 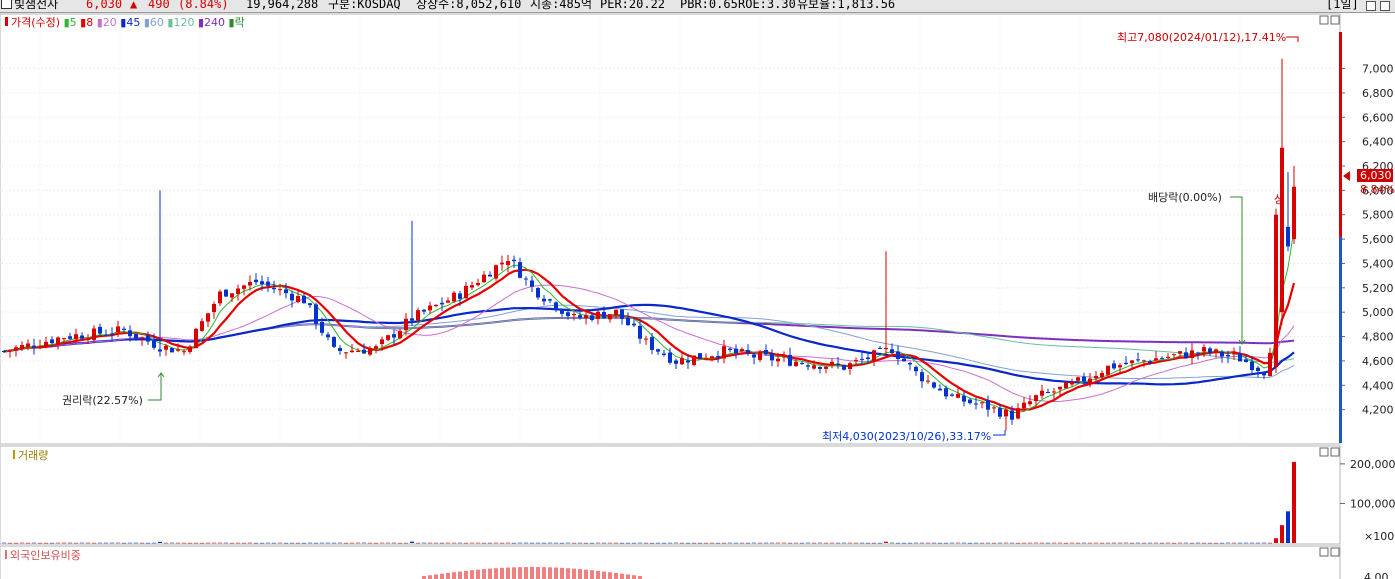 What do you see at coordinates (469, 5) in the screenshot?
I see `listed-shares: 상장수:8,052,610` at bounding box center [469, 5].